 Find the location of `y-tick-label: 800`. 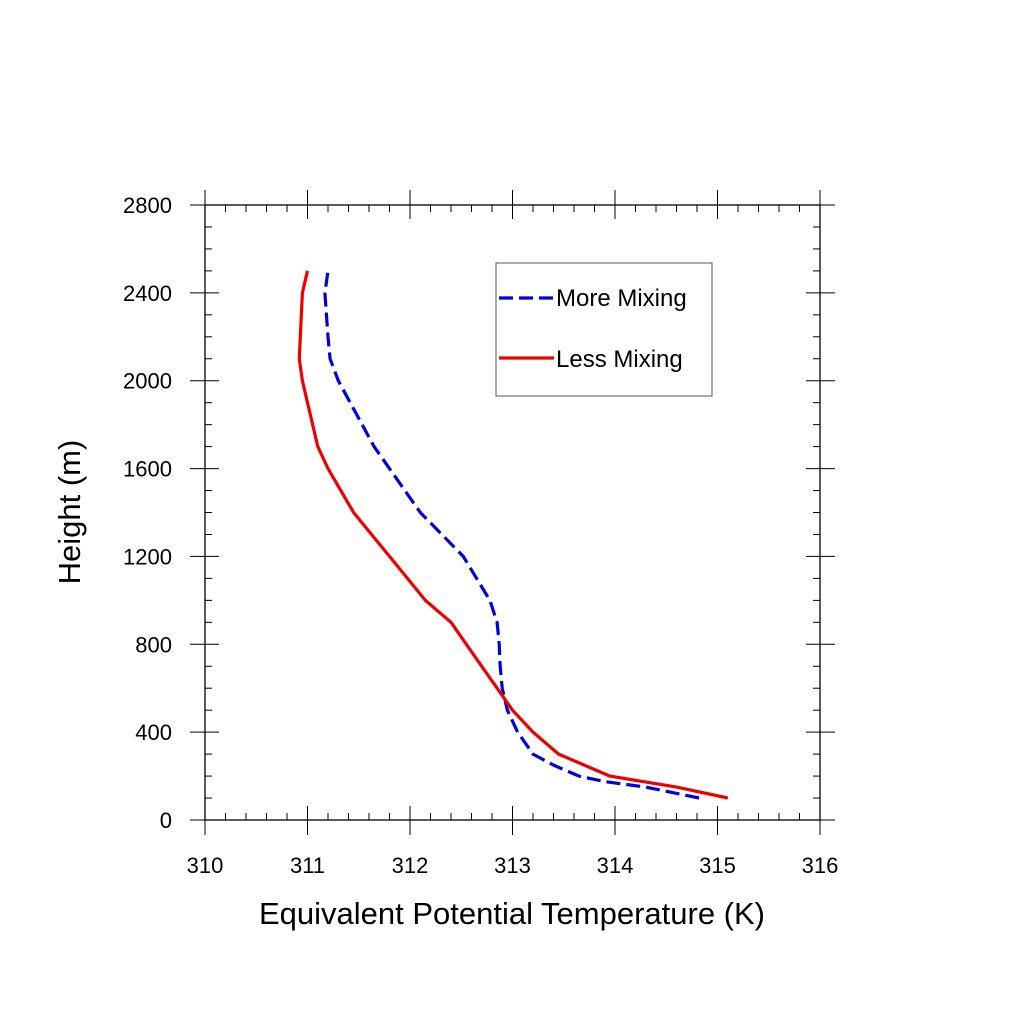

y-tick-label: 800 is located at coordinates (153, 644).